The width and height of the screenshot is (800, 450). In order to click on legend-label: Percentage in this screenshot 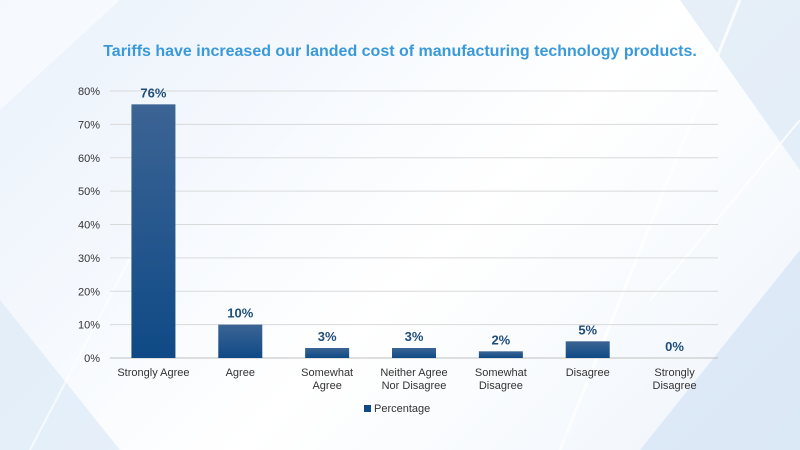, I will do `click(402, 409)`.